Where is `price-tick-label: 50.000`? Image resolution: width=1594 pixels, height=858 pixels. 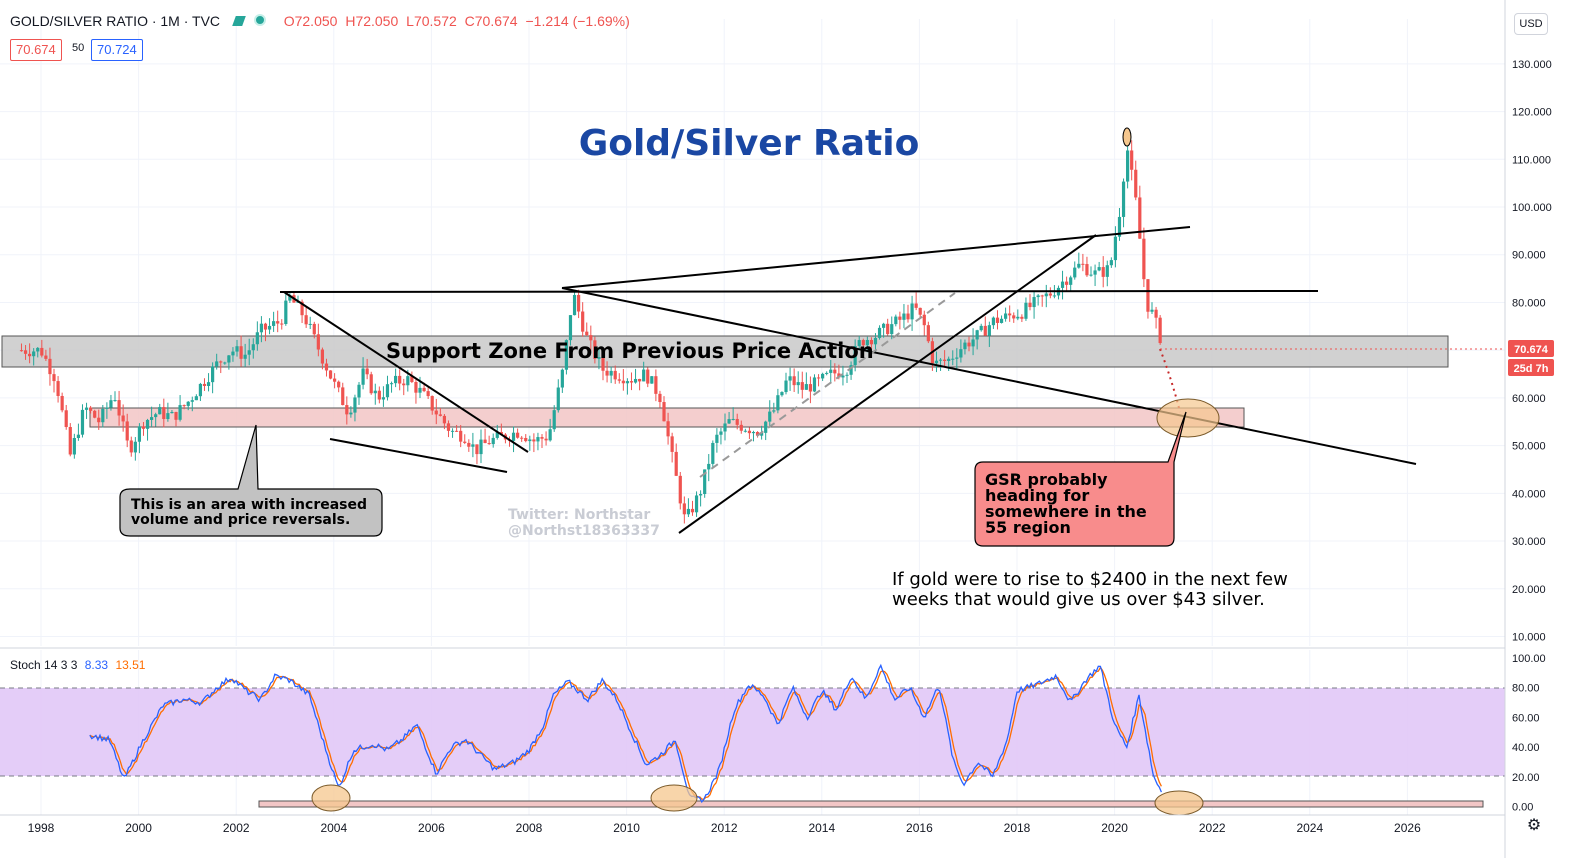 price-tick-label: 50.000 is located at coordinates (1529, 447).